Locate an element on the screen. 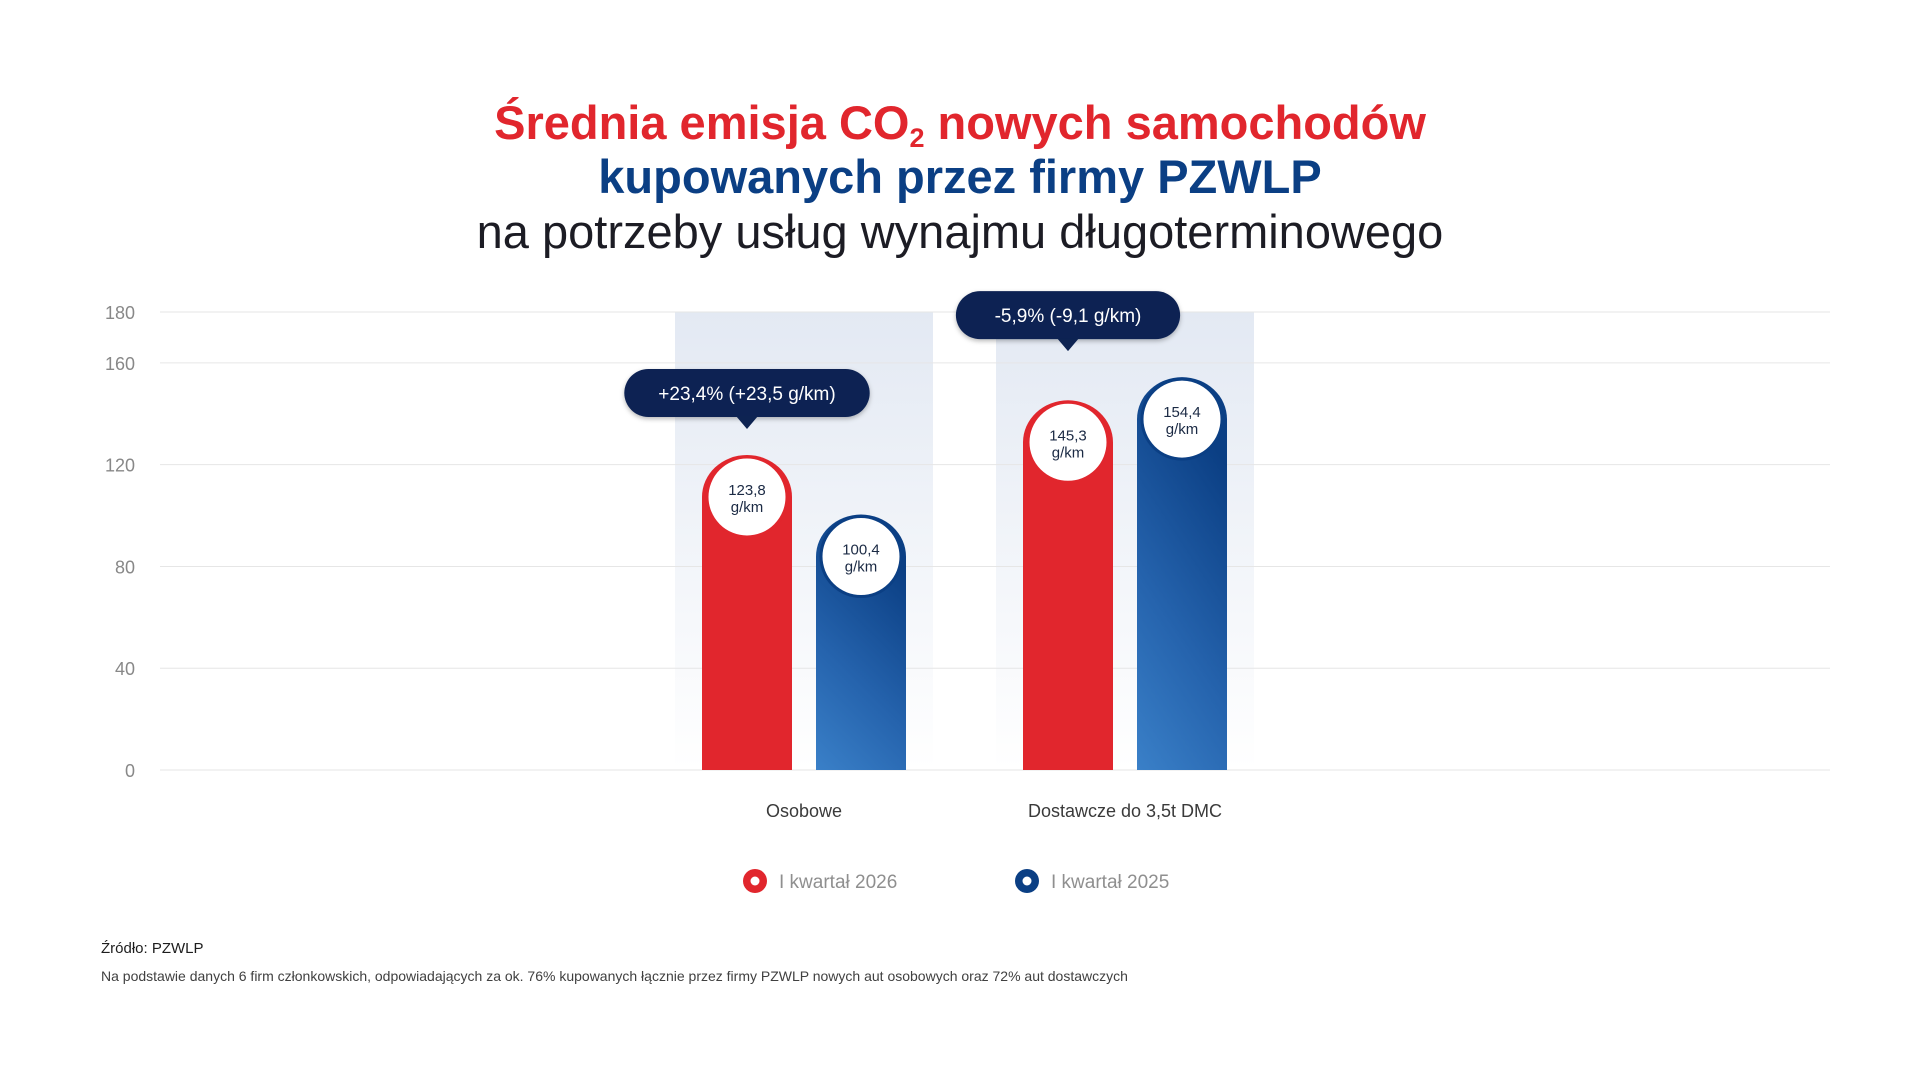 The width and height of the screenshot is (1920, 1080). legend-label: I kwartał 2026 is located at coordinates (838, 882).